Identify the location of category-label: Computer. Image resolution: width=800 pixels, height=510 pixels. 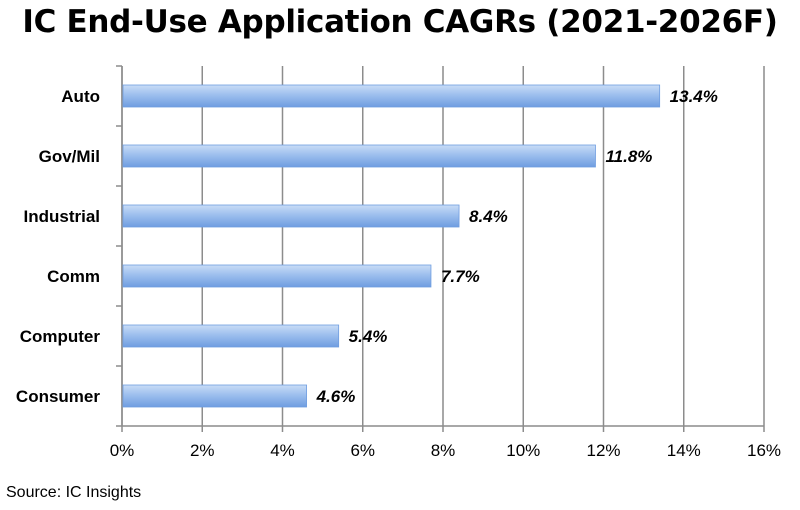
(60, 336).